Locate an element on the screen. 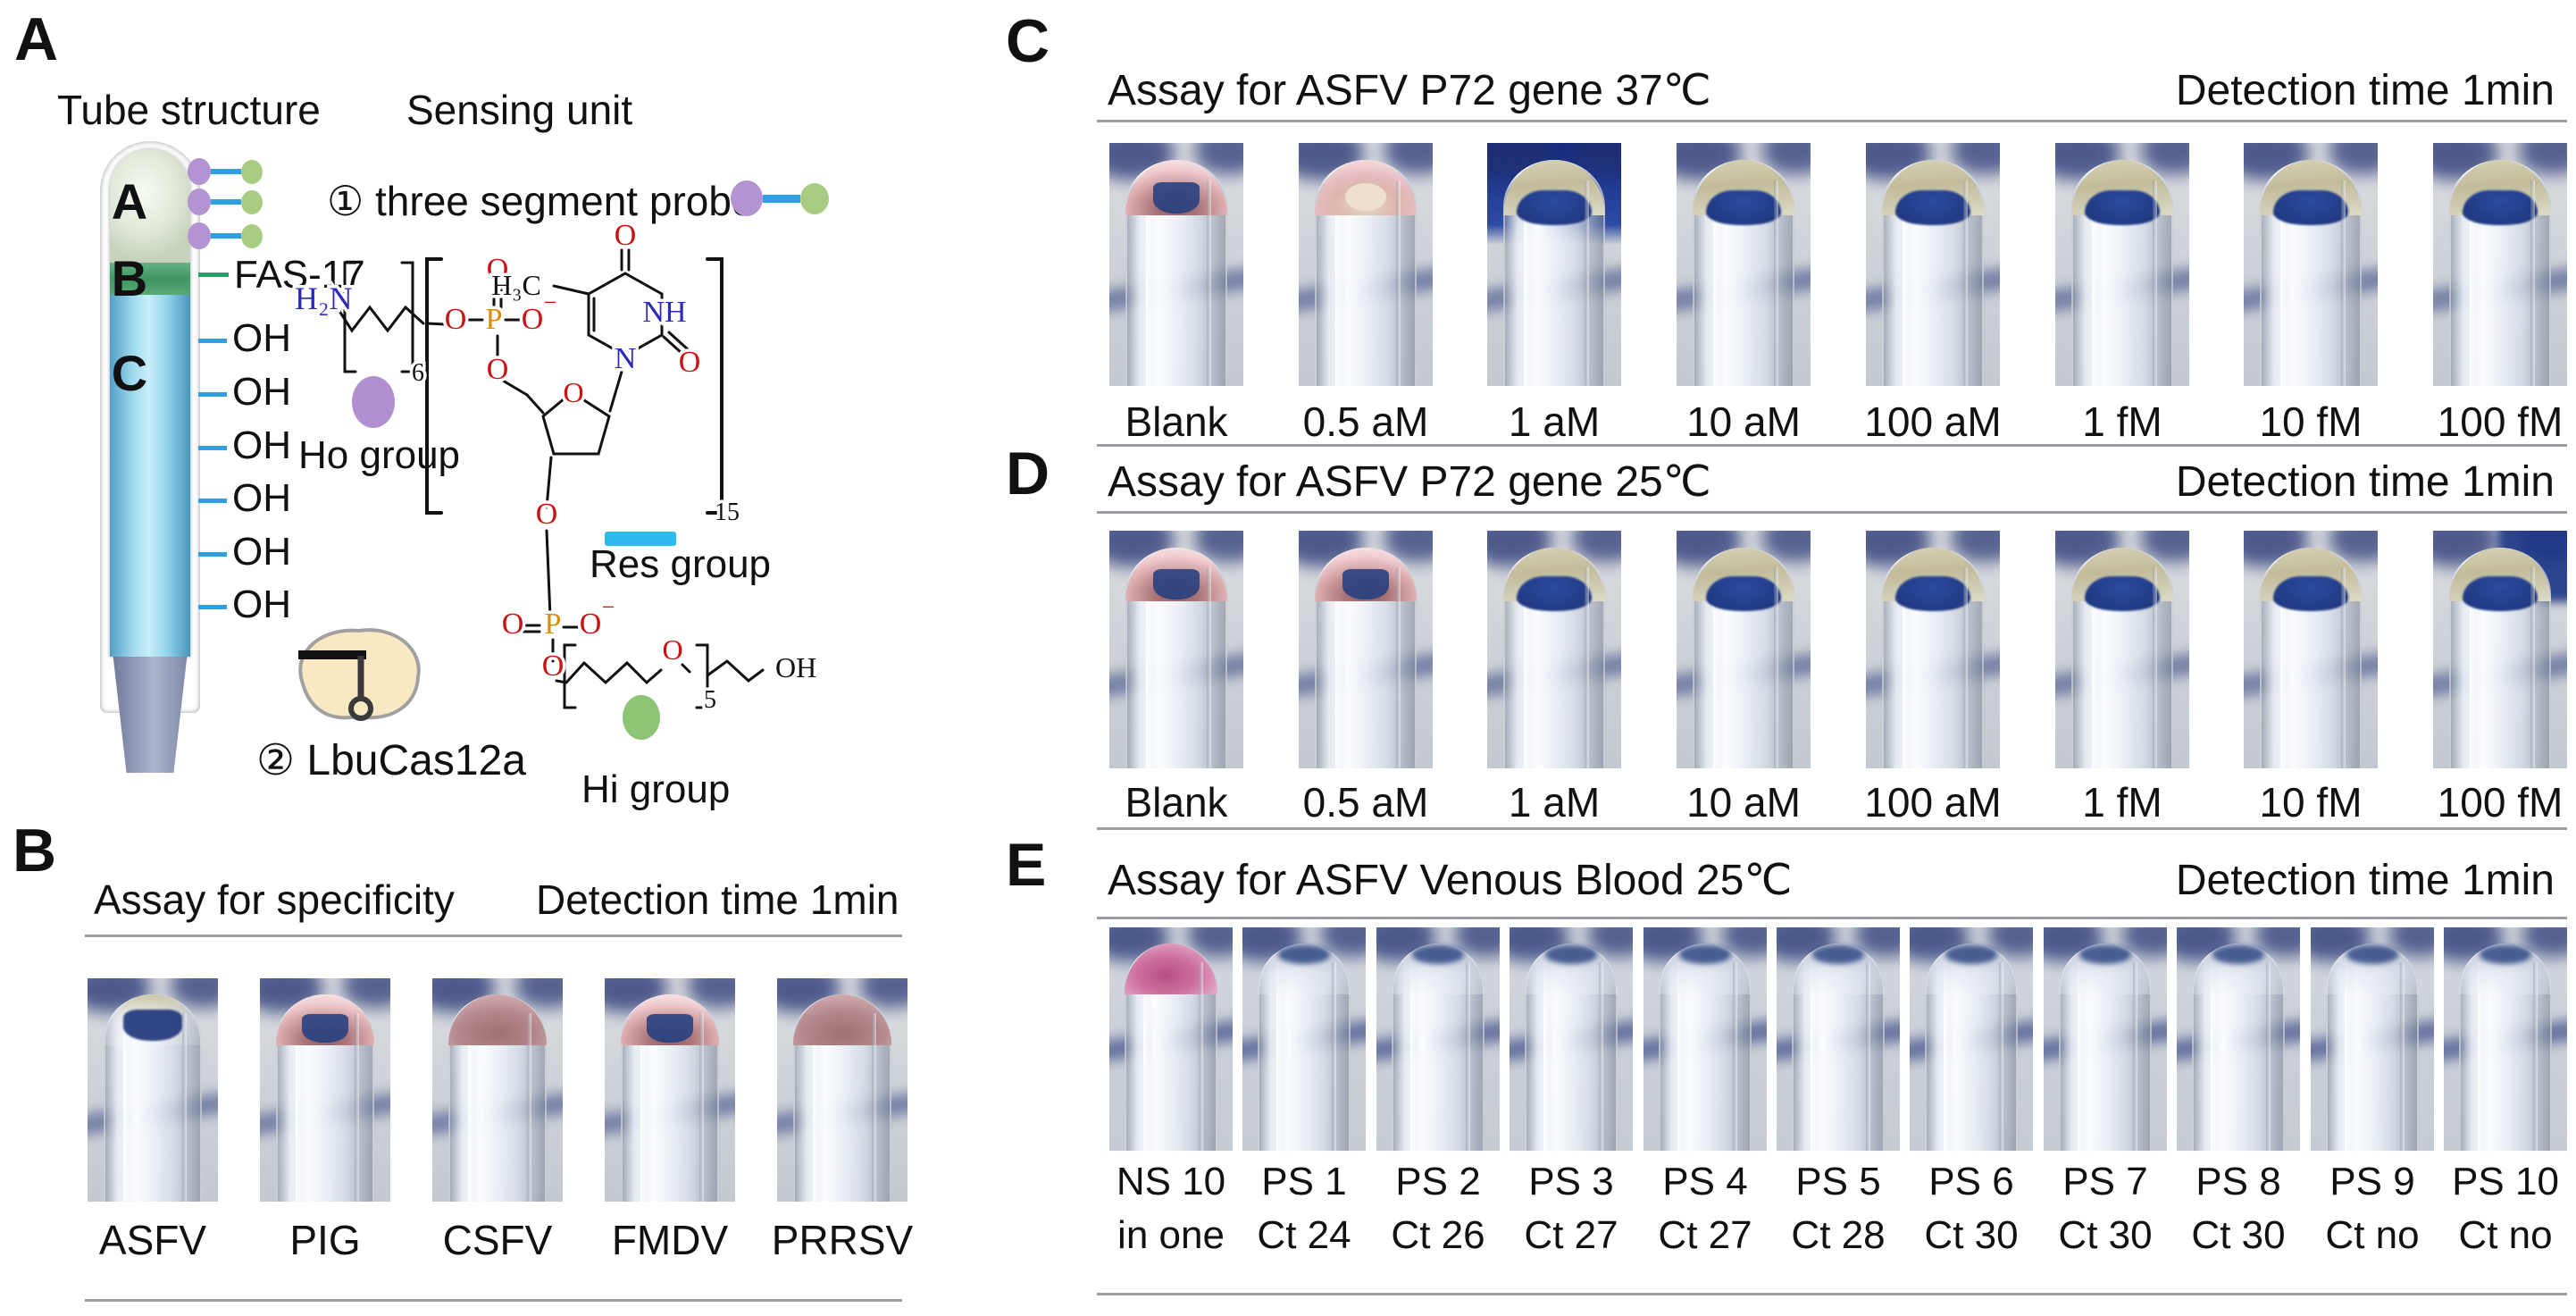 The image size is (2576, 1316). panel-b-letter: B is located at coordinates (35, 850).